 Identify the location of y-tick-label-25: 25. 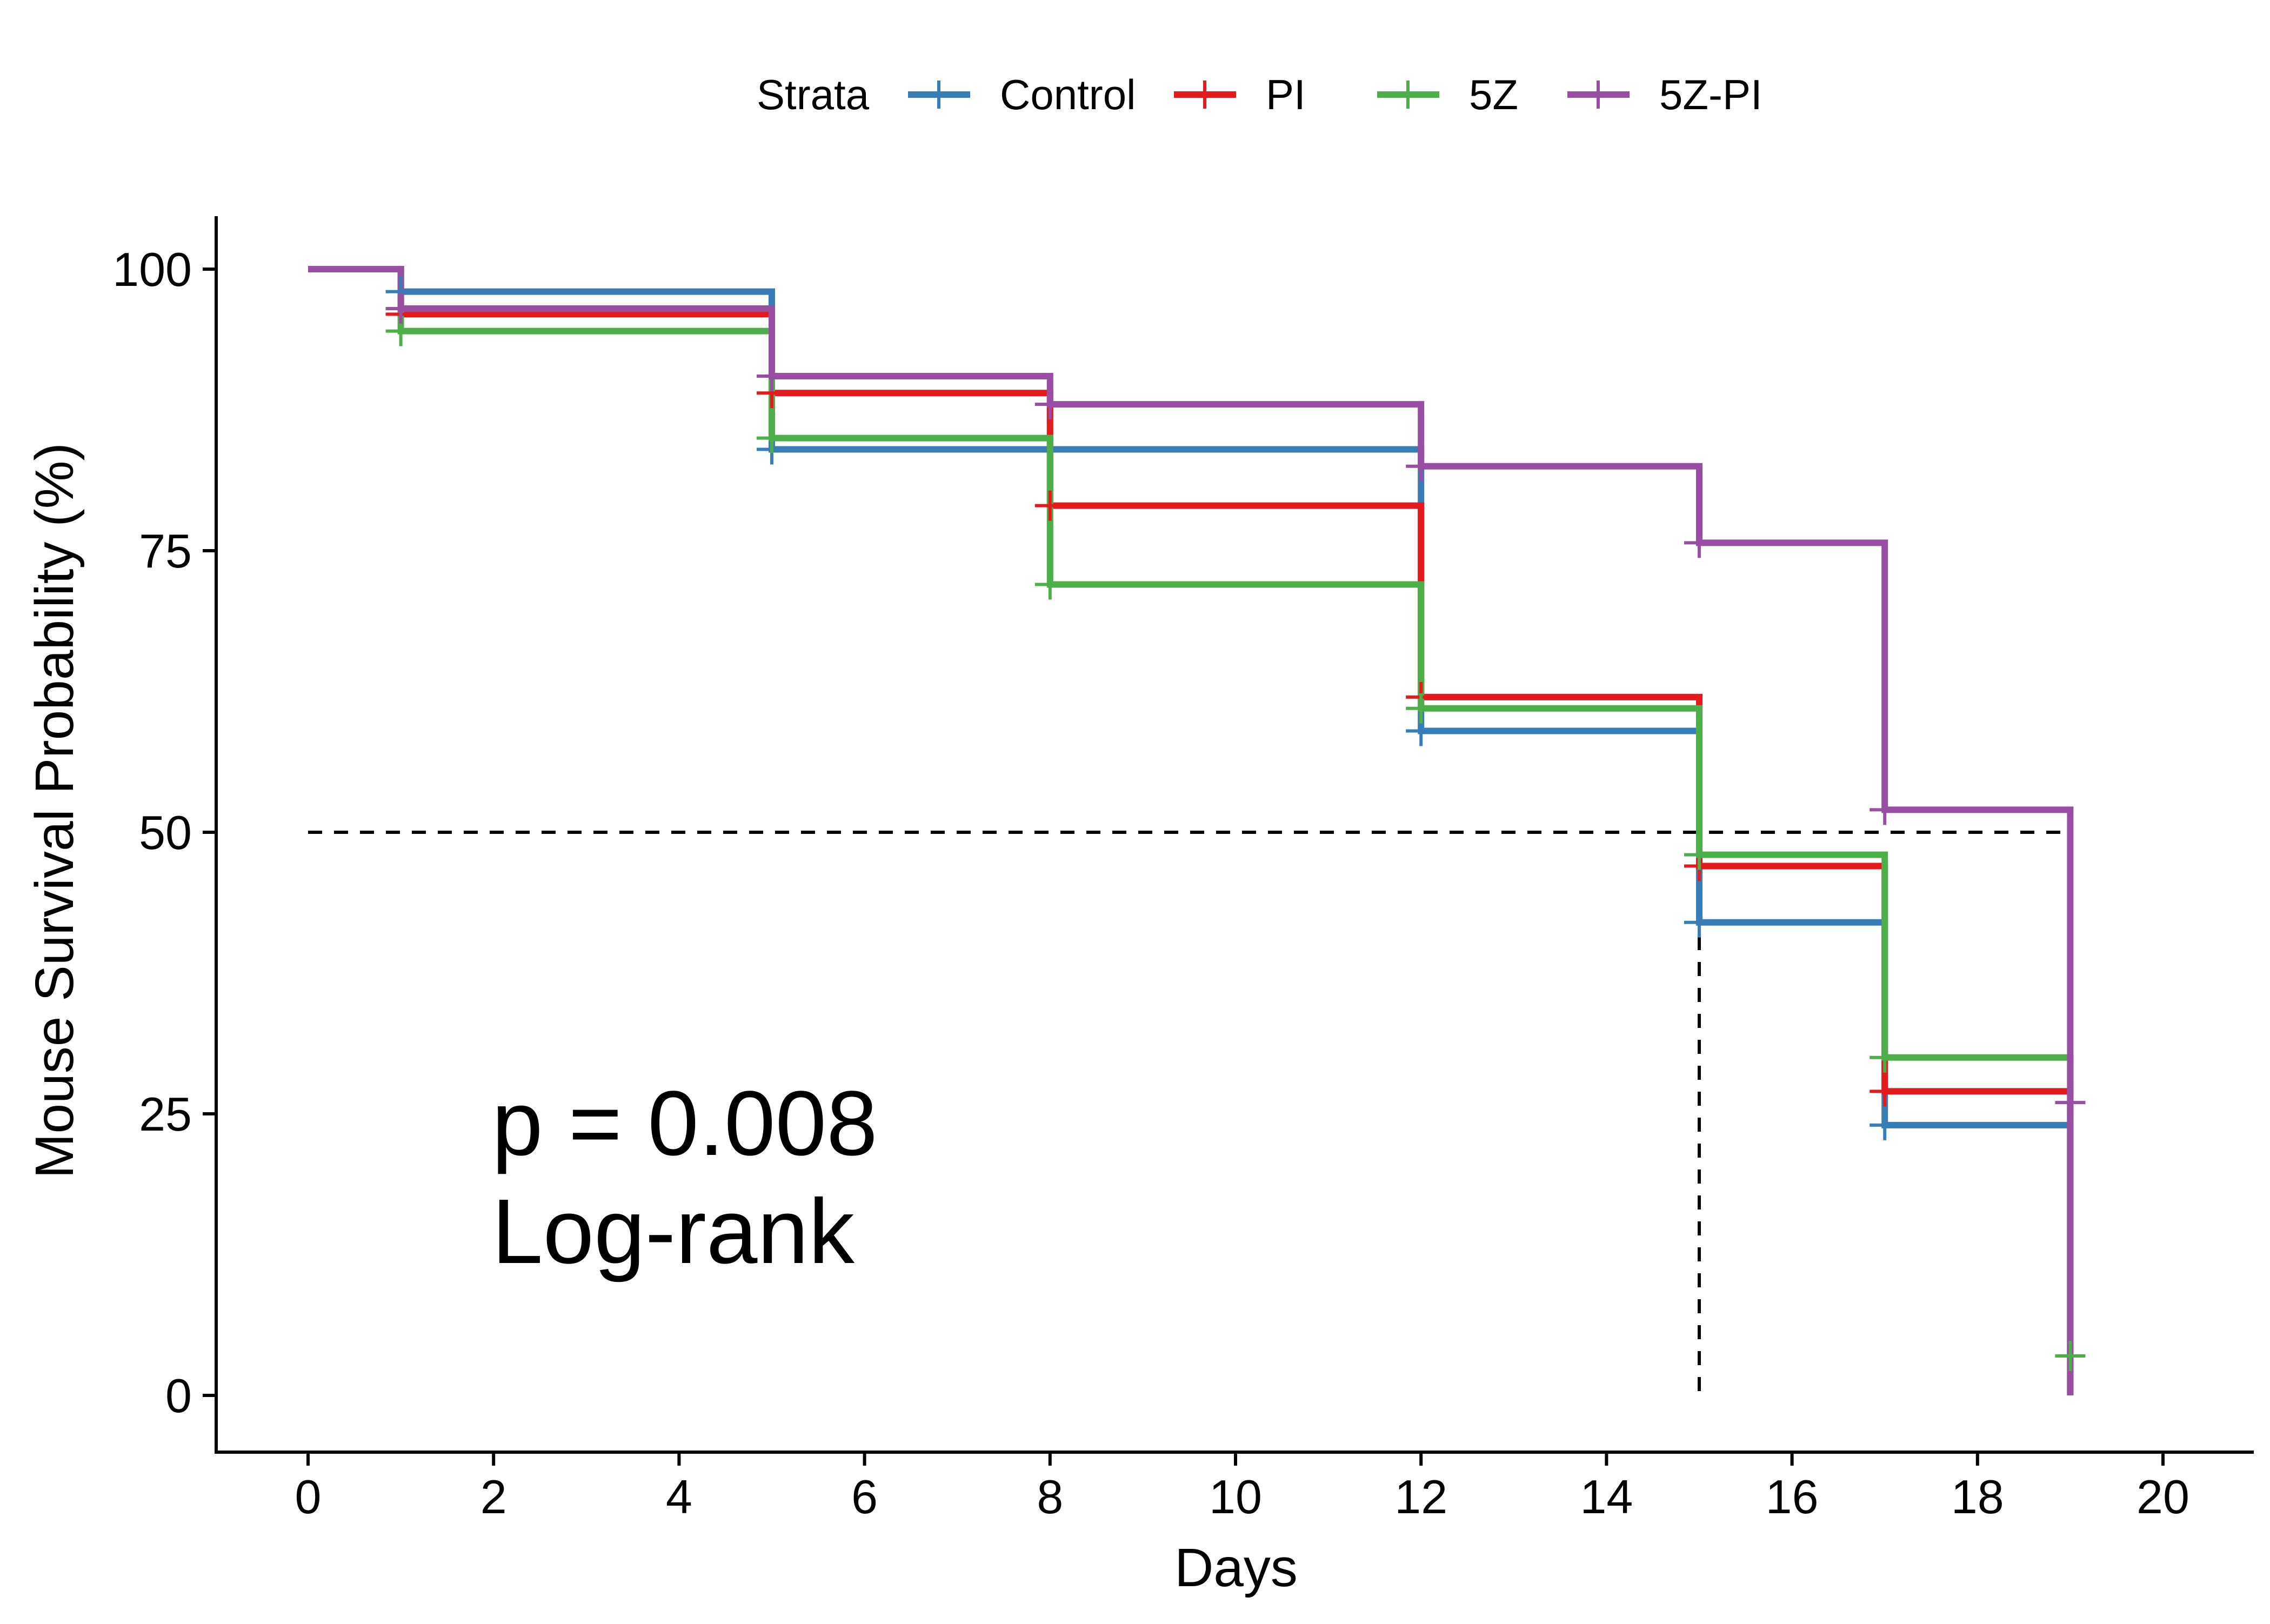
(165, 1114).